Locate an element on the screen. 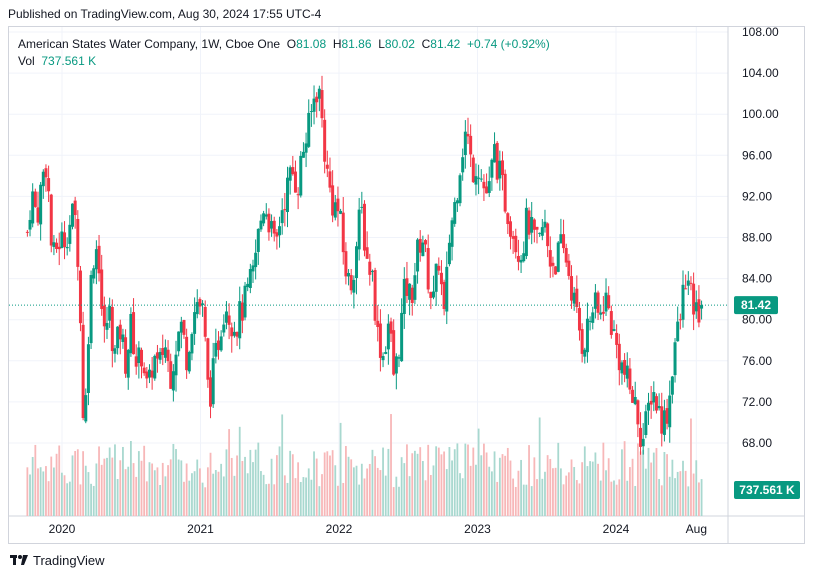 The width and height of the screenshot is (813, 579). footer-brand-label: TradingView is located at coordinates (69, 560).